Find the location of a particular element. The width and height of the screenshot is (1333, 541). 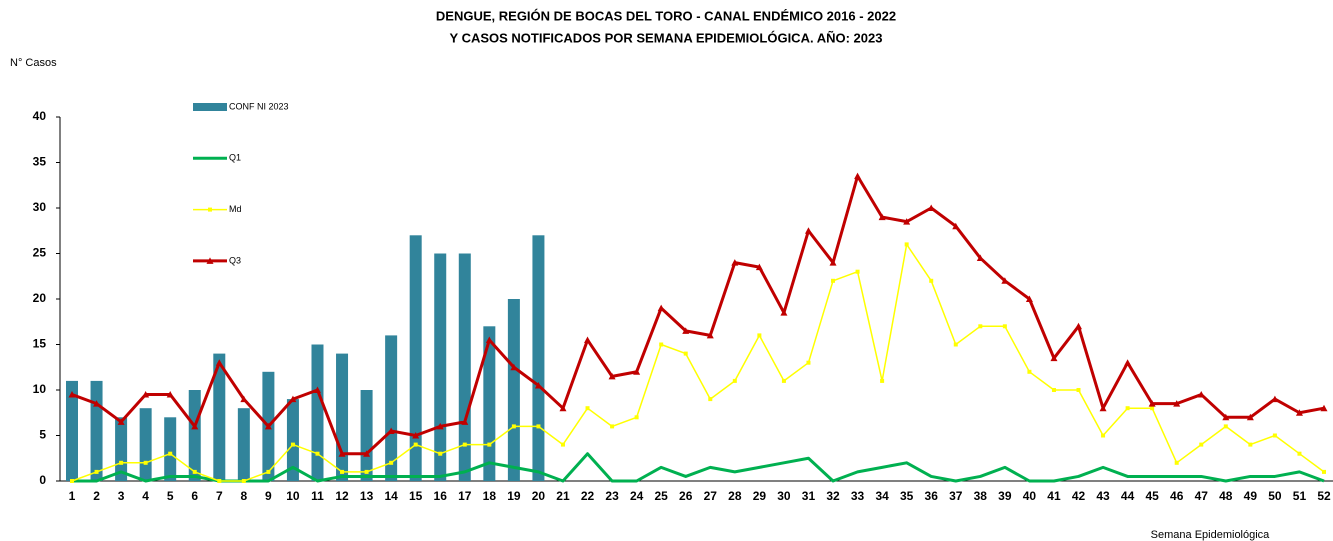

x-tick-label: 4 is located at coordinates (145, 496).